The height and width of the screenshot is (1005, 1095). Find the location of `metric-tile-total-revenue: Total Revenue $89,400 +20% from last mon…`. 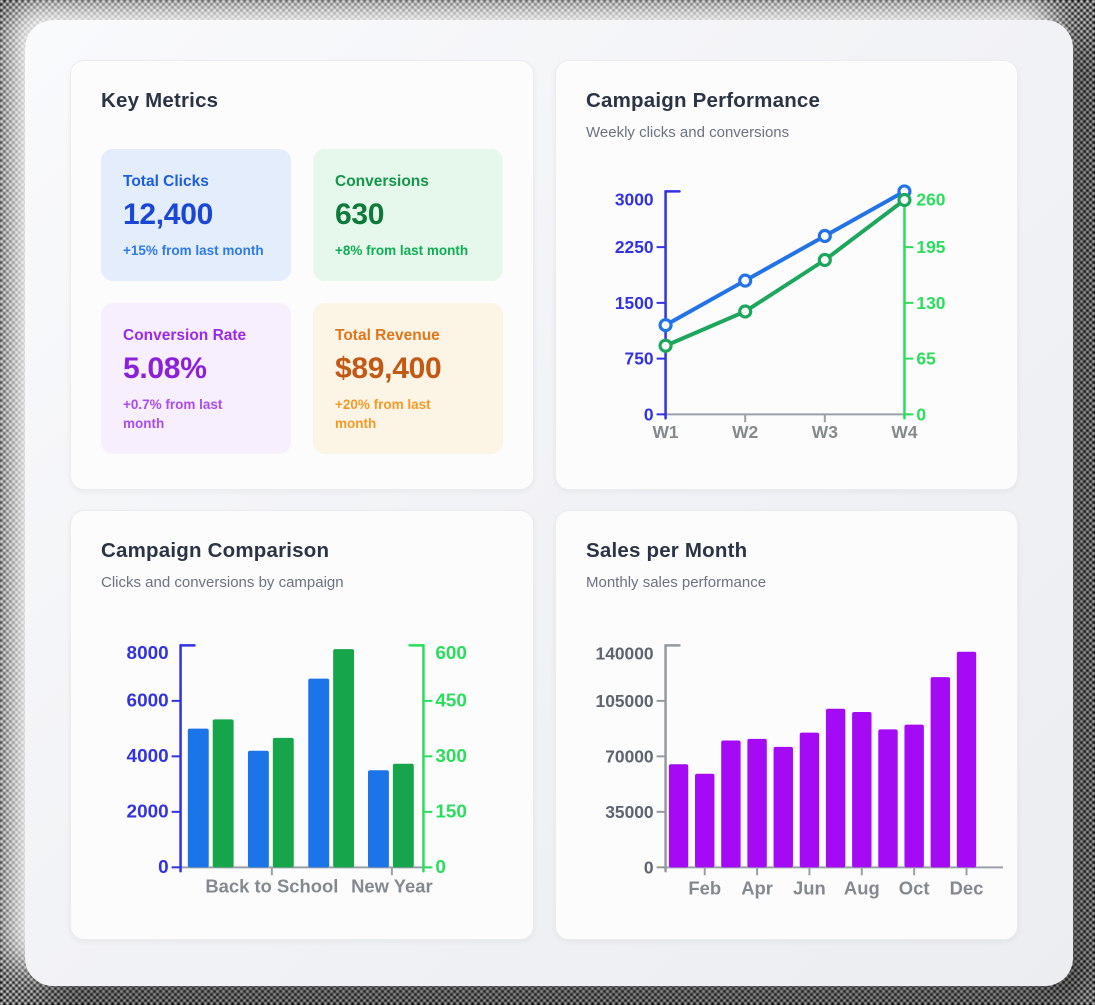

metric-tile-total-revenue: Total Revenue $89,400 +20% from last mon… is located at coordinates (408, 378).